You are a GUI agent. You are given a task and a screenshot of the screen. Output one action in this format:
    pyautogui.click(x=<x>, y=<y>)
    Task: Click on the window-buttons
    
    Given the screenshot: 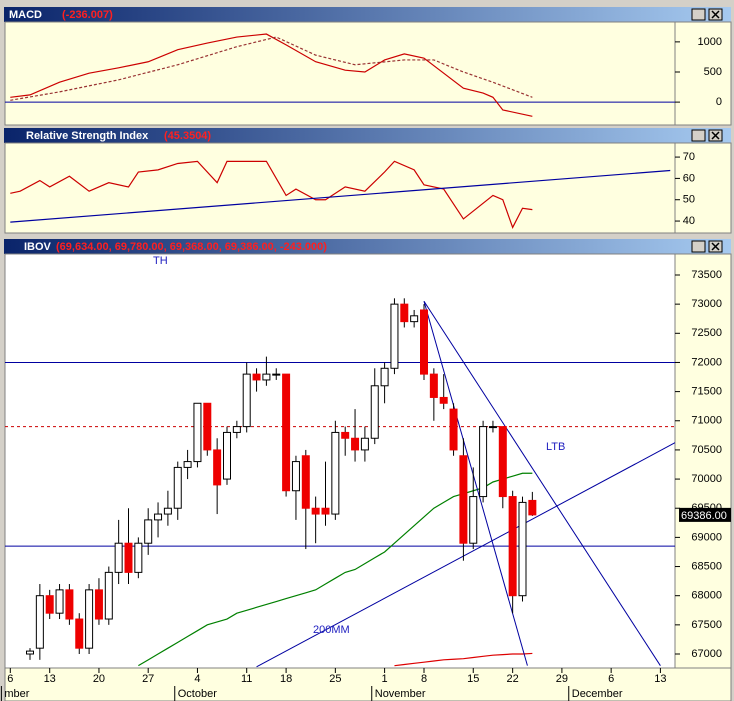 What is the action you would take?
    pyautogui.click(x=707, y=130)
    